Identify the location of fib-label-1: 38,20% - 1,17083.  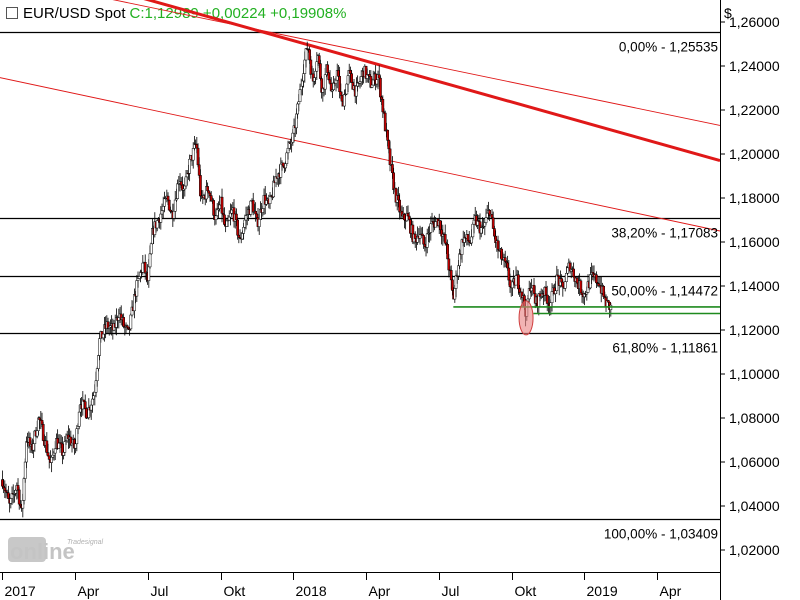
(664, 233).